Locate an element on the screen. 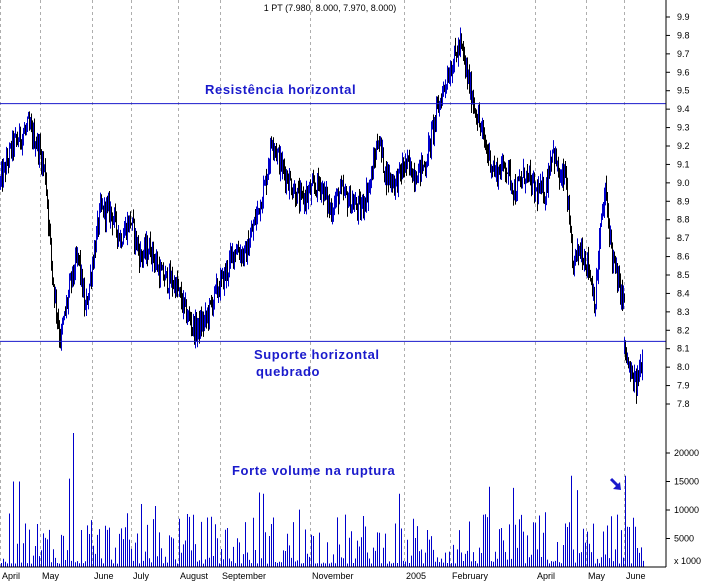 The height and width of the screenshot is (582, 707). arrow-icon is located at coordinates (615, 483).